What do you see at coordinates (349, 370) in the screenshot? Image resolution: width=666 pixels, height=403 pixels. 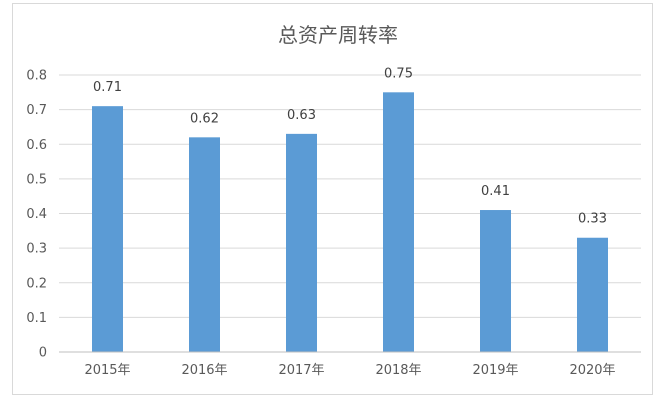 I see `x-axis-ticks: 2015年 2016年 2017年 2018年 2019年 2020年` at bounding box center [349, 370].